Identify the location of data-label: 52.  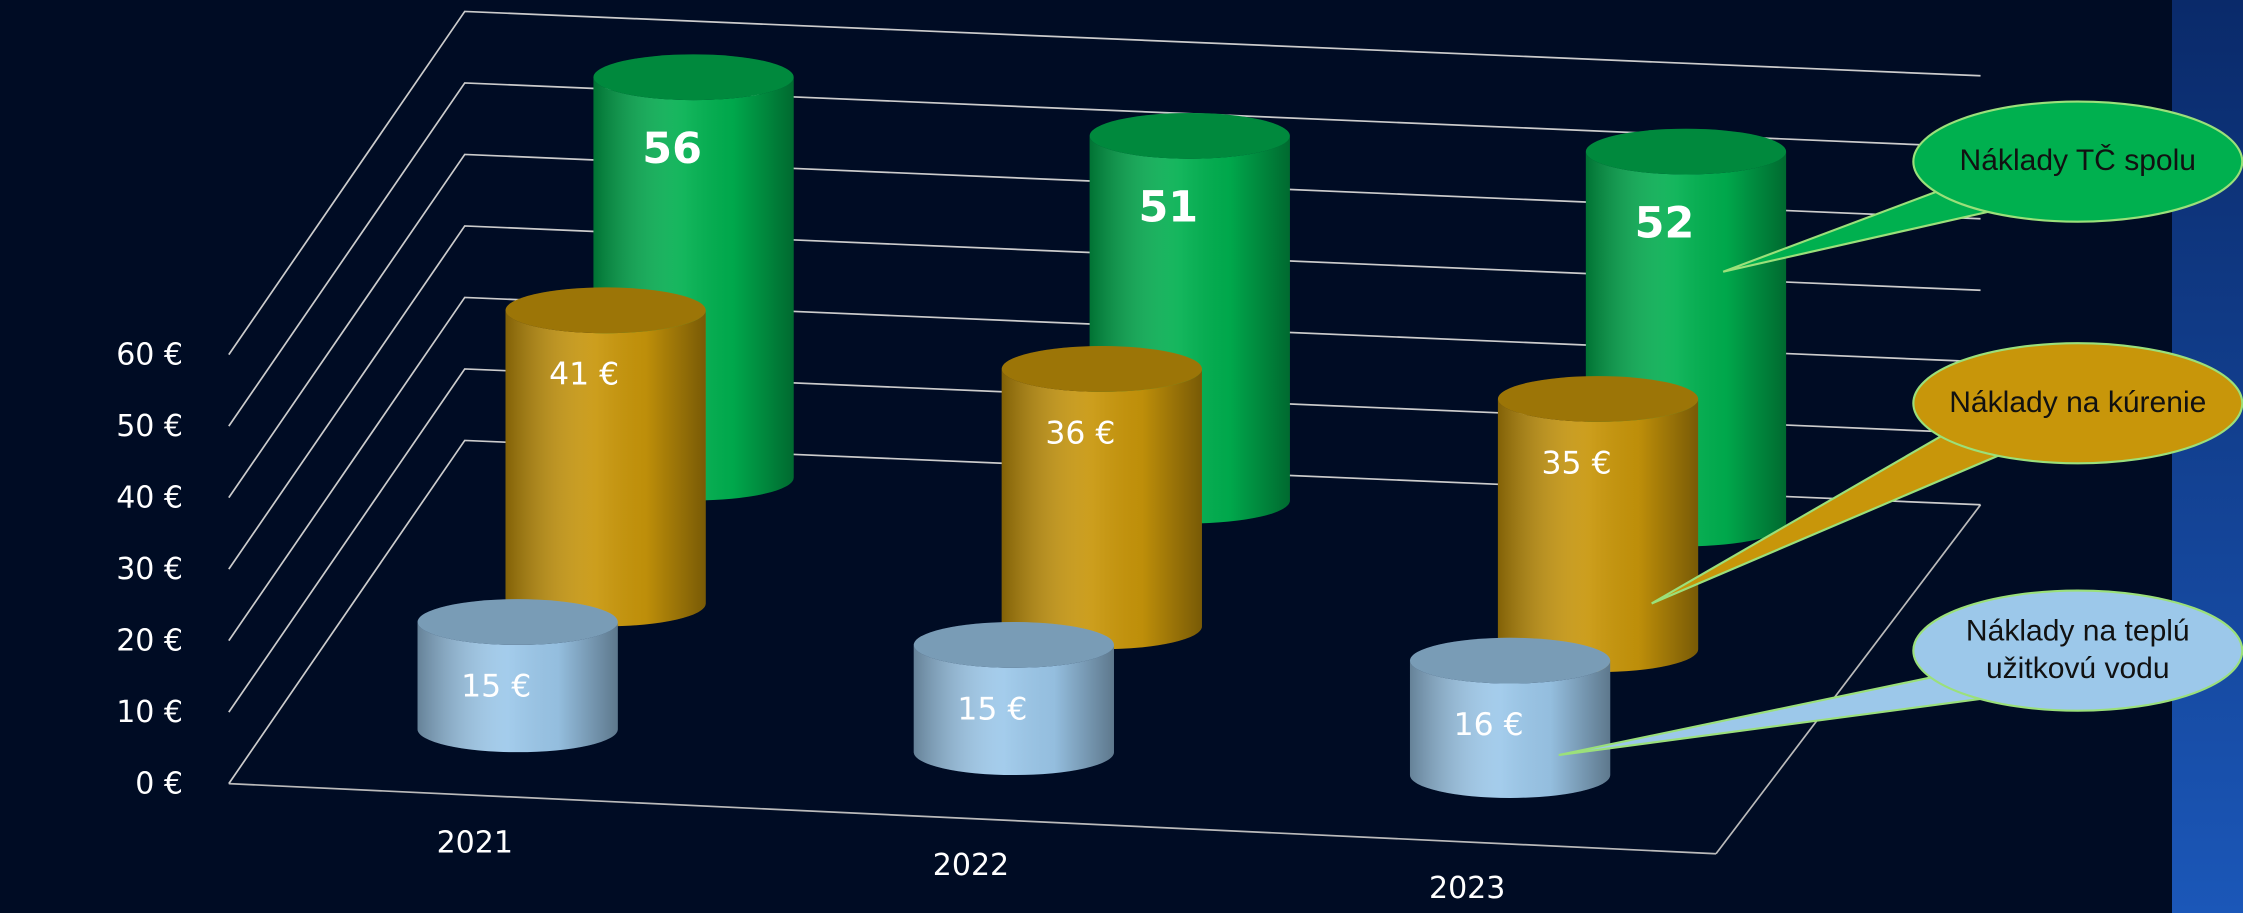
(1665, 223).